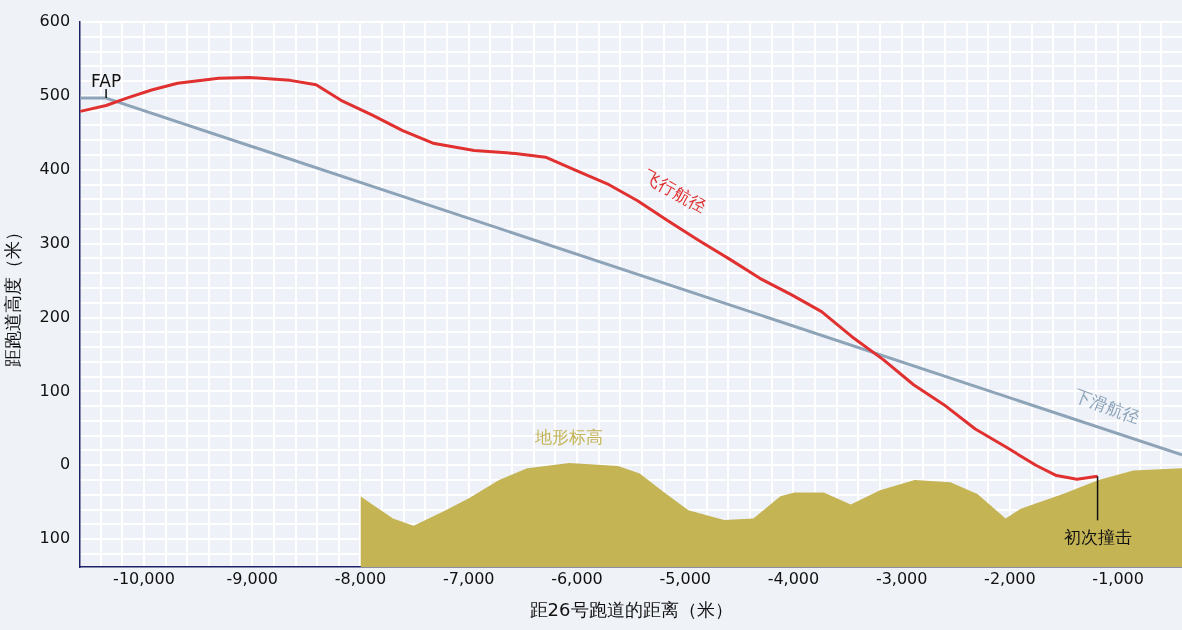  I want to click on x-tick-label: -1,000, so click(1118, 578).